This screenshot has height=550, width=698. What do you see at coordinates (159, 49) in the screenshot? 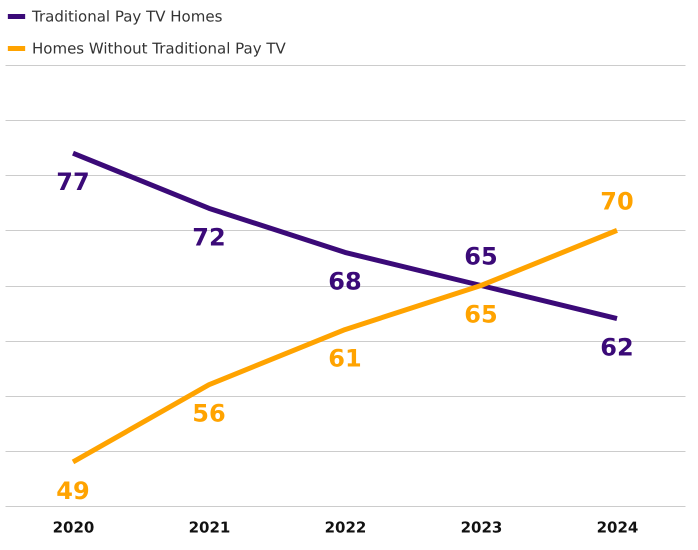
I see `legend-label: Homes Without Traditional Pay TV` at bounding box center [159, 49].